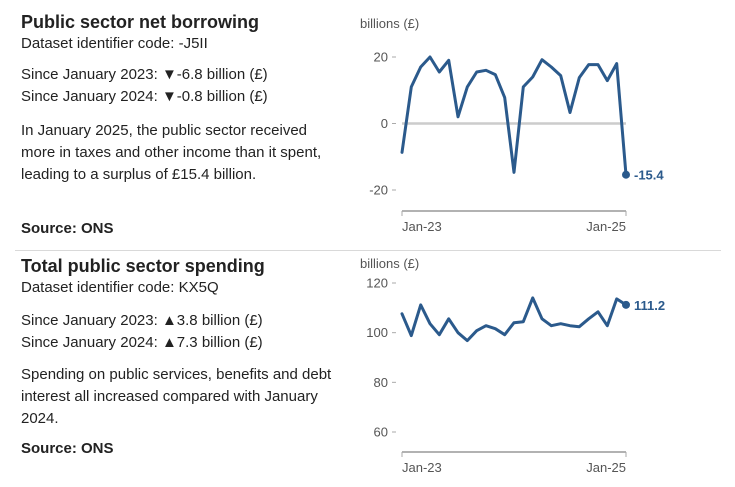 This screenshot has height=487, width=735. I want to click on dataset-code: Dataset identifier code: KX5Q, so click(120, 287).